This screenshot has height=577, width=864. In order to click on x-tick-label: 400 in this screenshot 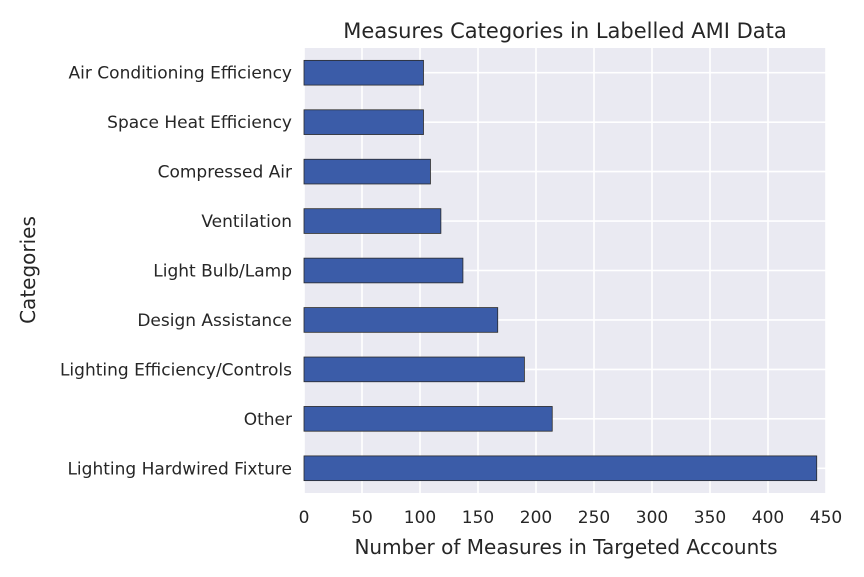, I will do `click(768, 518)`.